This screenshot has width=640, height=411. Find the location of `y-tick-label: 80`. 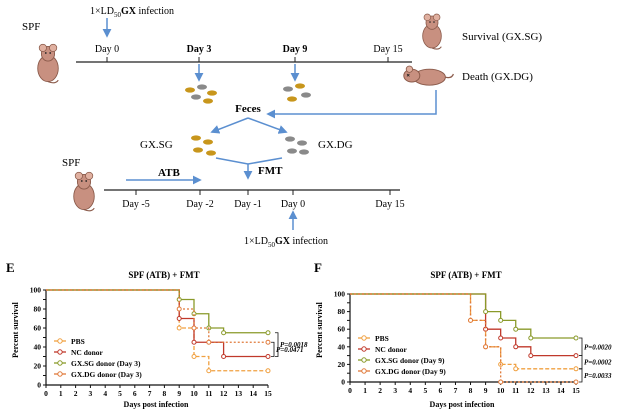

y-tick-label: 80 is located at coordinates (38, 309).